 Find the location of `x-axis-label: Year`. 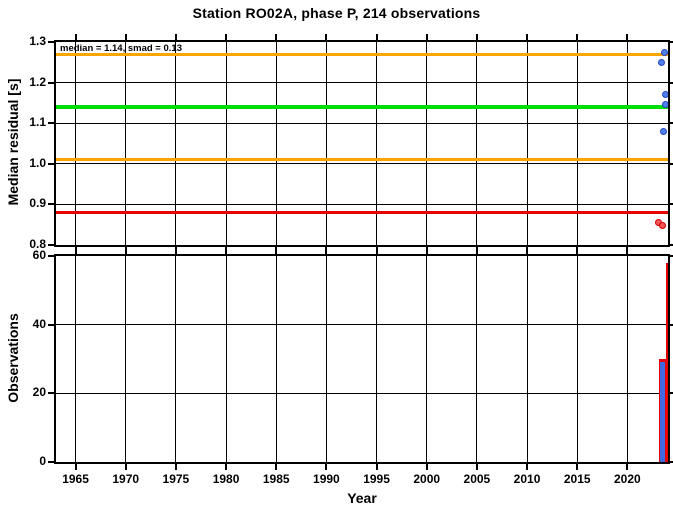

x-axis-label: Year is located at coordinates (362, 498).